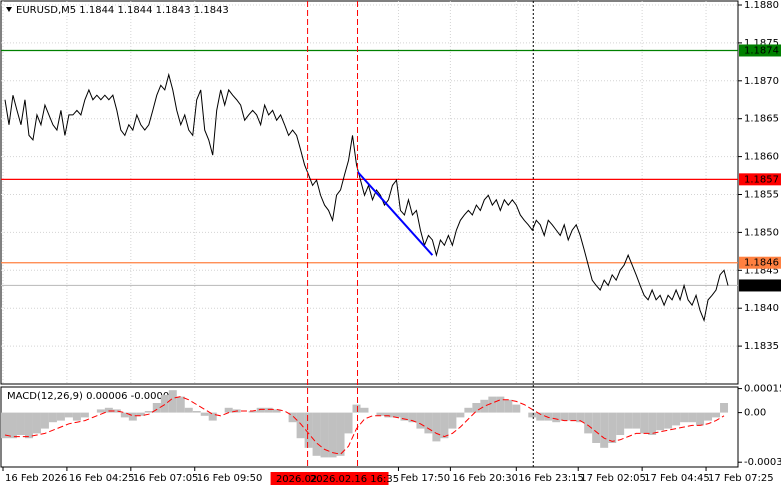 The height and width of the screenshot is (489, 781). I want to click on panel-title: EURUSD,M5 1.1844 1.1844 1.1843 1.1843, so click(122, 10).